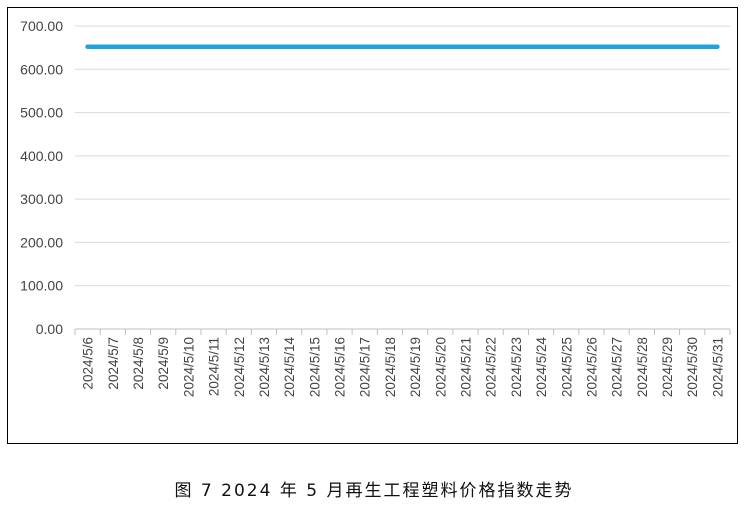 The width and height of the screenshot is (748, 519). Describe the element at coordinates (188, 367) in the screenshot. I see `x-tick-label: 2024/5/10` at that location.